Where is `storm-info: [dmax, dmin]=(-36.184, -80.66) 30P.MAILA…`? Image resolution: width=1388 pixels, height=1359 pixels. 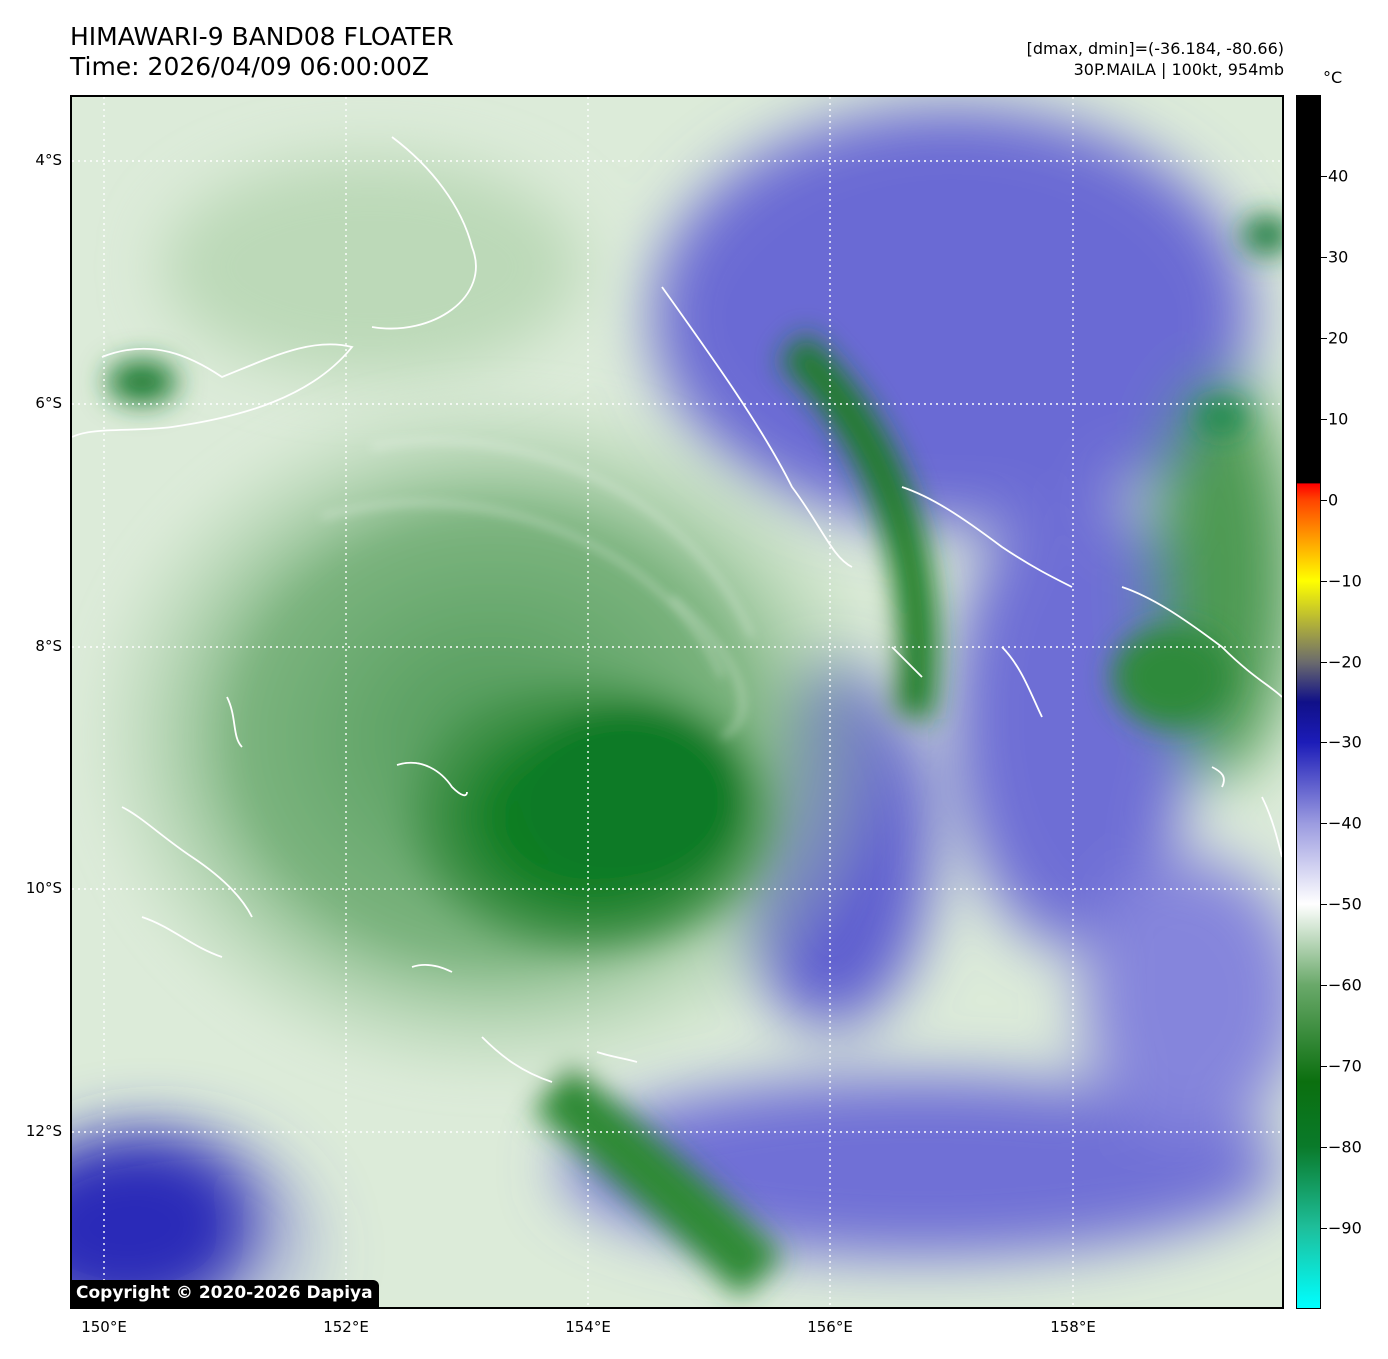 storm-info: [dmax, dmin]=(-36.184, -80.66) 30P.MAILA… is located at coordinates (1155, 59).